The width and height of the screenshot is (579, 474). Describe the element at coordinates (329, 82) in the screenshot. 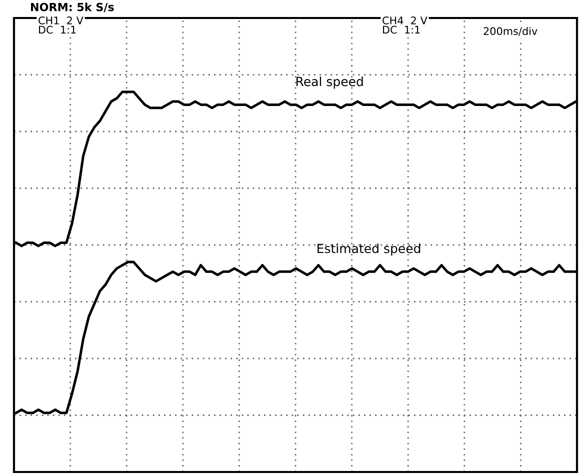

I see `series-label: Real speed` at that location.